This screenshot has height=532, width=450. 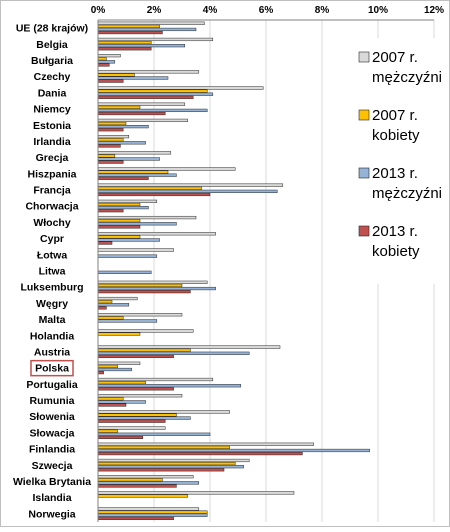 What do you see at coordinates (52, 401) in the screenshot?
I see `category-label: Rumunia` at bounding box center [52, 401].